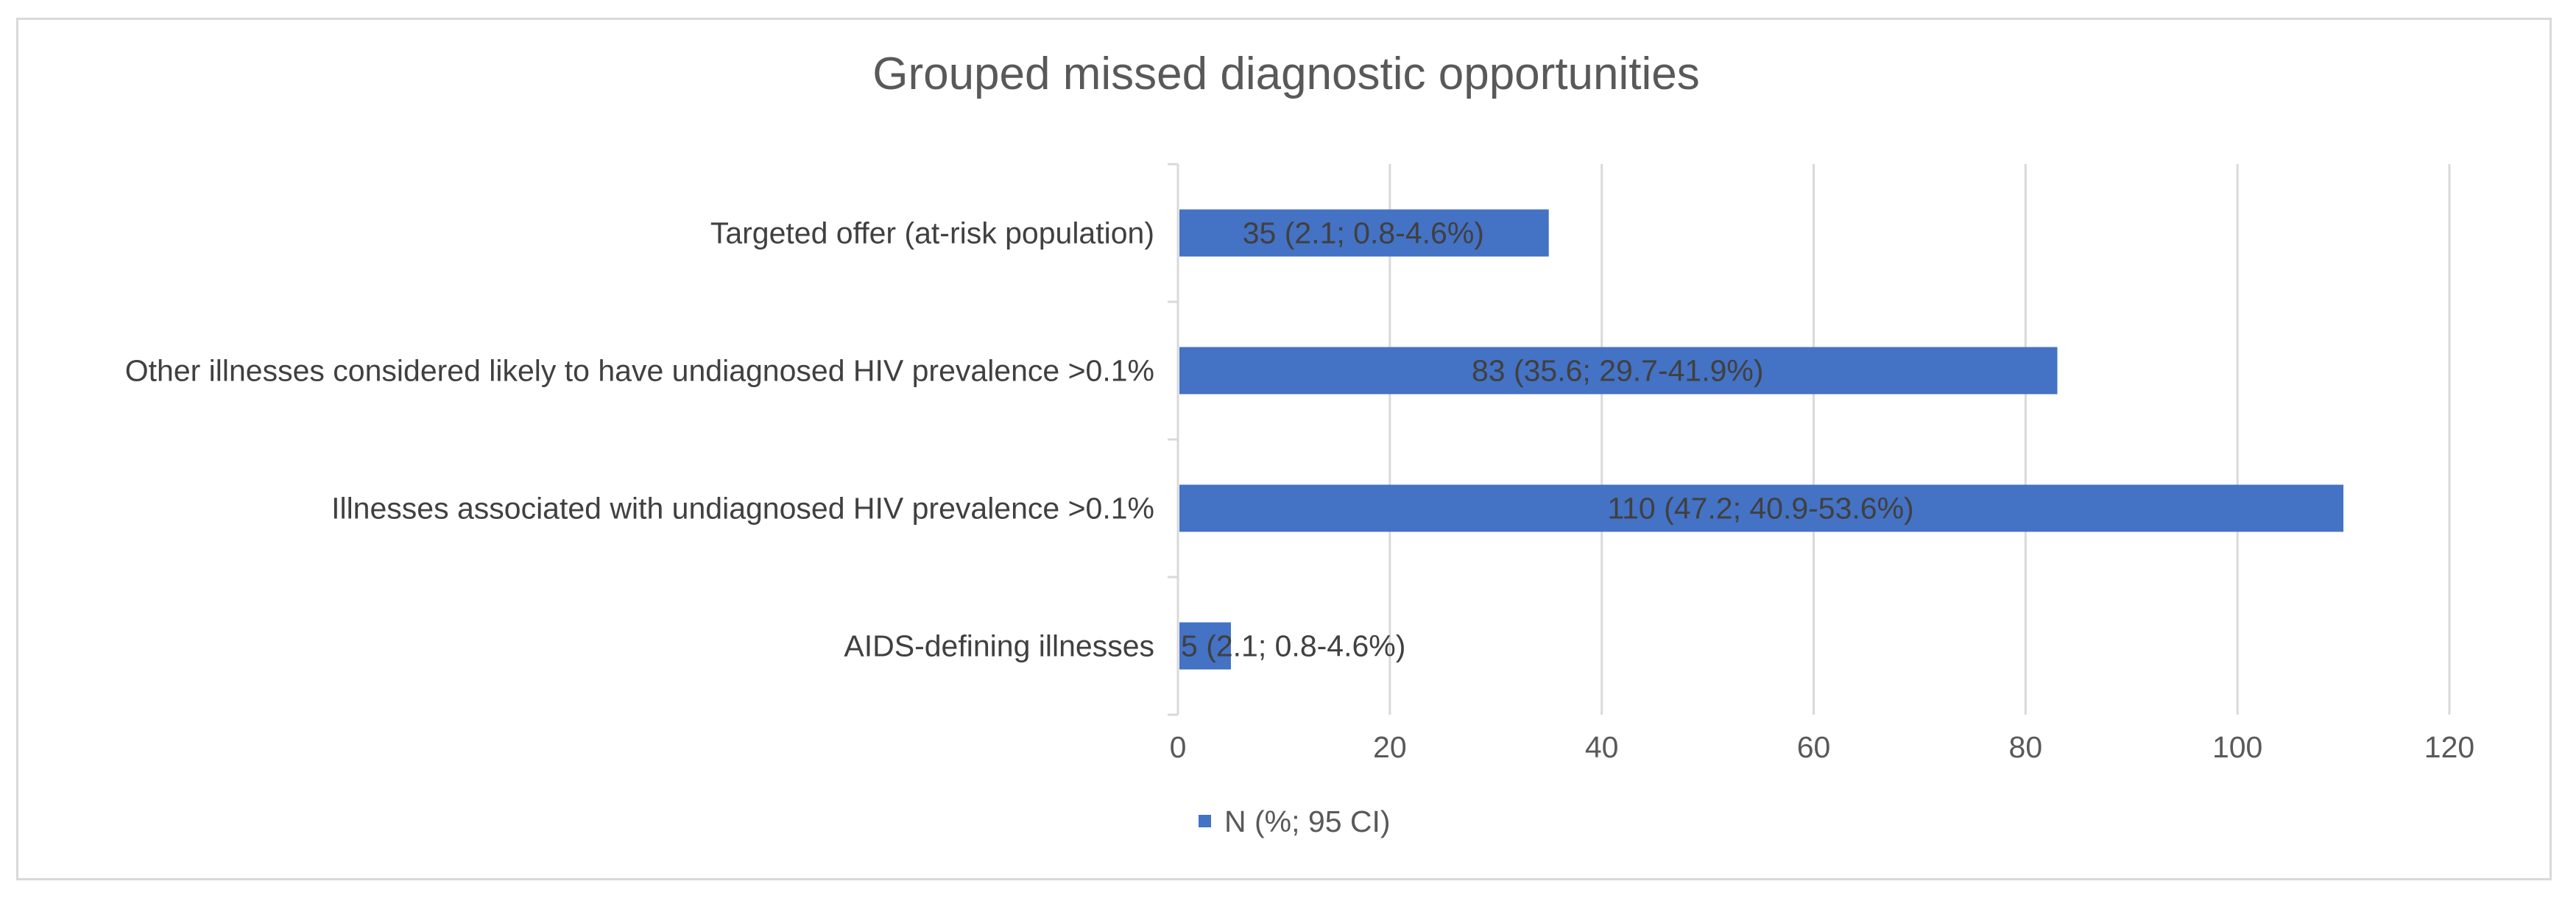  What do you see at coordinates (1293, 646) in the screenshot?
I see `data-label: 5 (2.1; 0.8-4.6%)` at bounding box center [1293, 646].